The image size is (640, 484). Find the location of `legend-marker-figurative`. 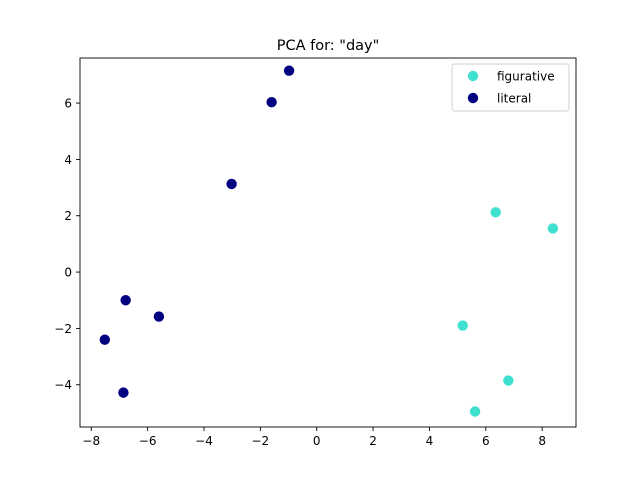

legend-marker-figurative is located at coordinates (473, 76).